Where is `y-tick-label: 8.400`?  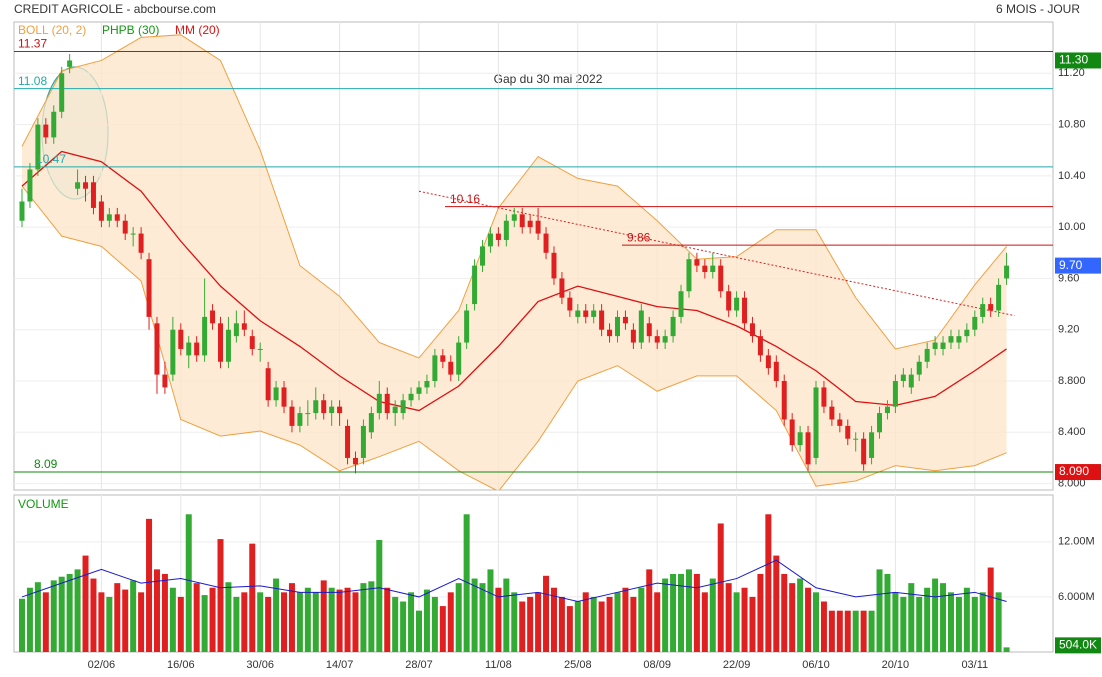
y-tick-label: 8.400 is located at coordinates (1072, 432).